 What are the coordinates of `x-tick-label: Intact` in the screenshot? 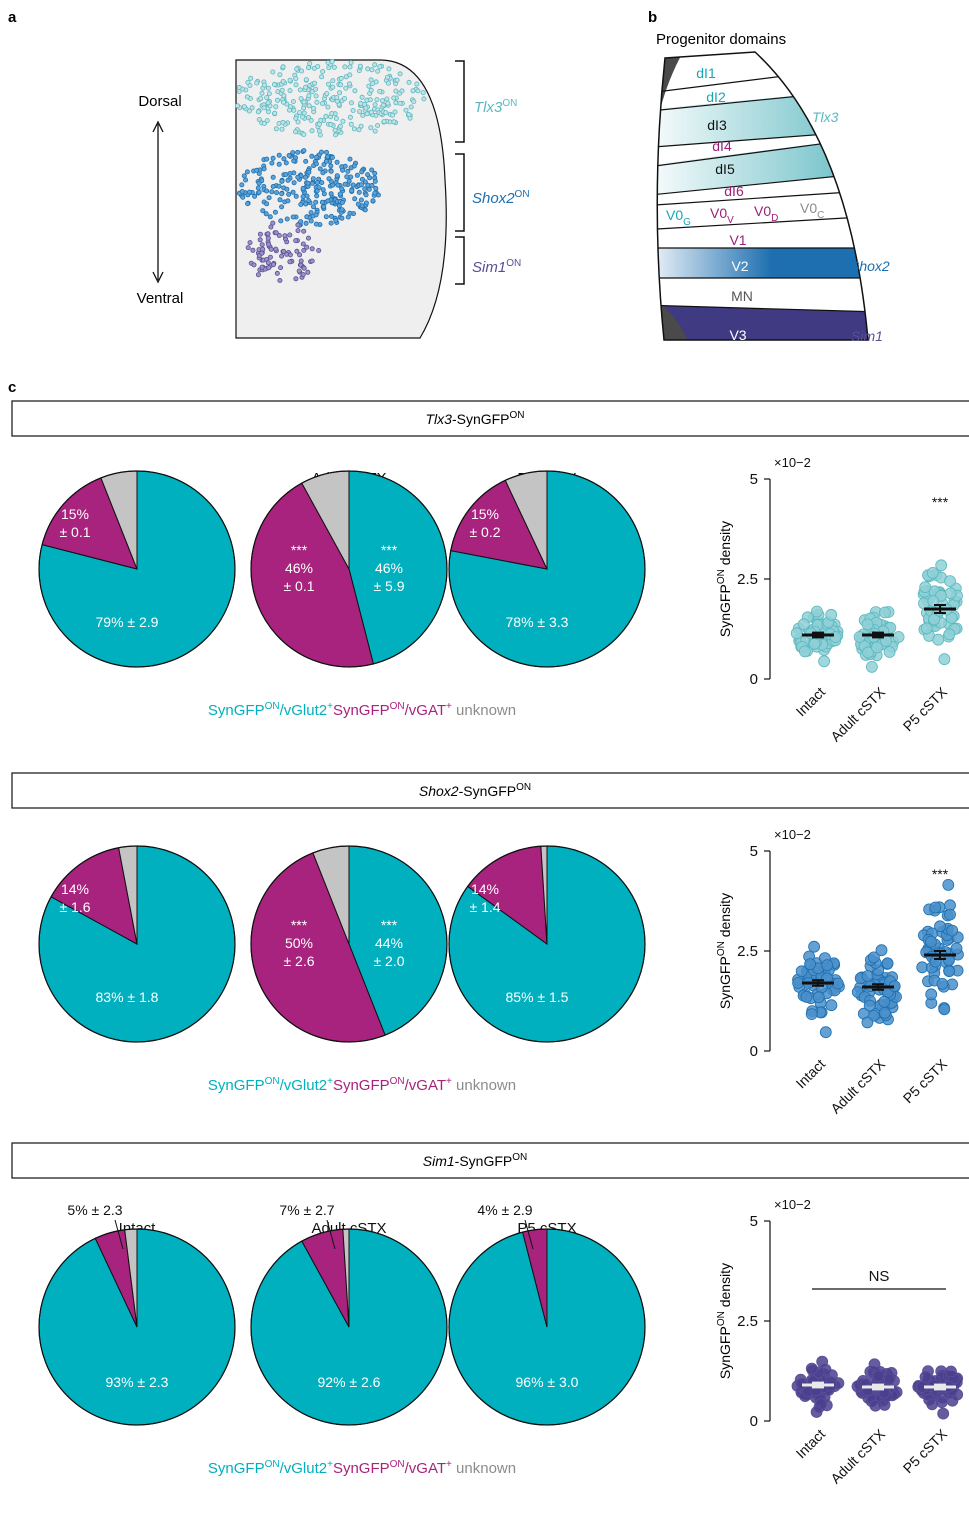 It's located at (811, 1444).